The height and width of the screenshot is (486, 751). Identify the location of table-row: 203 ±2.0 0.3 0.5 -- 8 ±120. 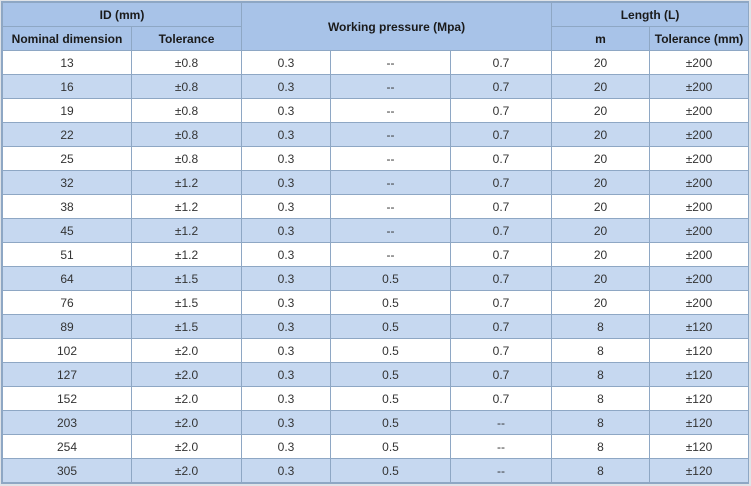
(376, 422).